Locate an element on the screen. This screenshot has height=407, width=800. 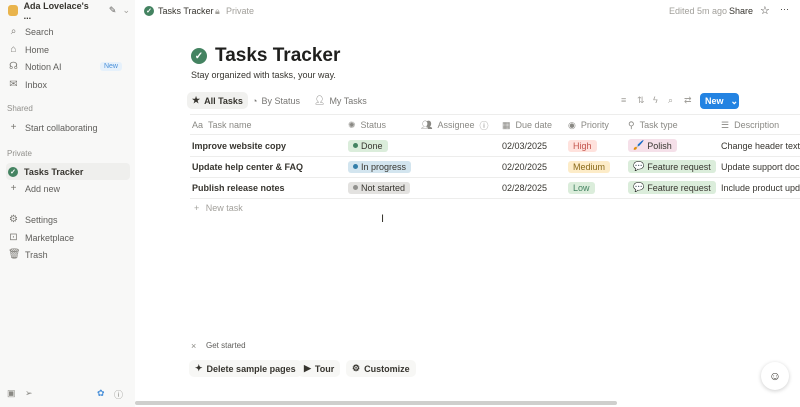
priority-icon: ◉ is located at coordinates (572, 124).